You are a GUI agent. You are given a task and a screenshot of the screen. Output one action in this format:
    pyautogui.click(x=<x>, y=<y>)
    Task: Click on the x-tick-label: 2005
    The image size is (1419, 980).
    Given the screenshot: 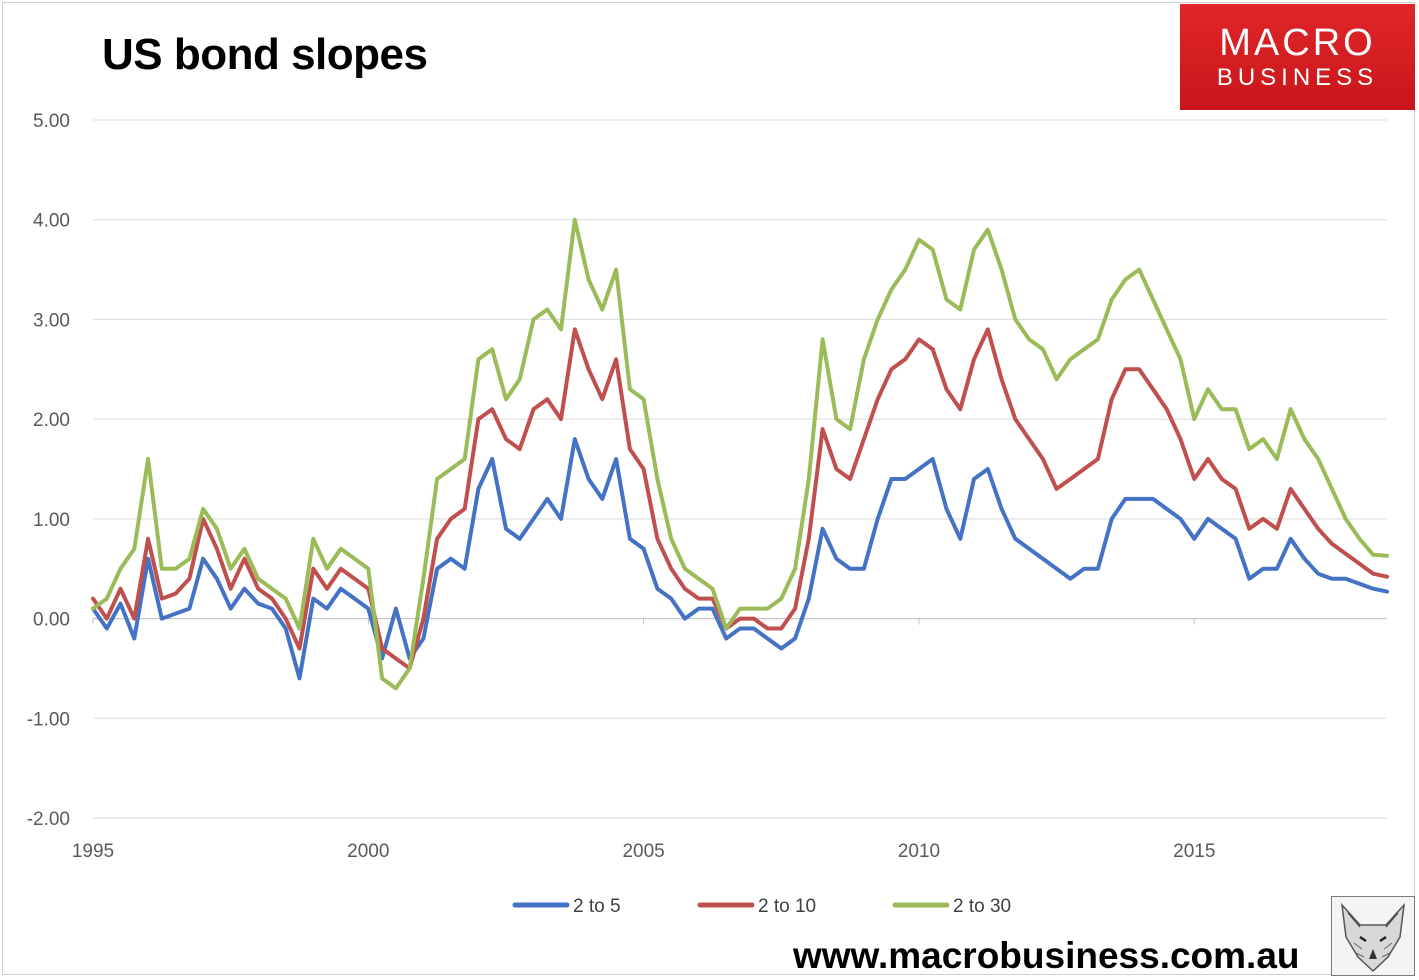 What is the action you would take?
    pyautogui.click(x=643, y=851)
    